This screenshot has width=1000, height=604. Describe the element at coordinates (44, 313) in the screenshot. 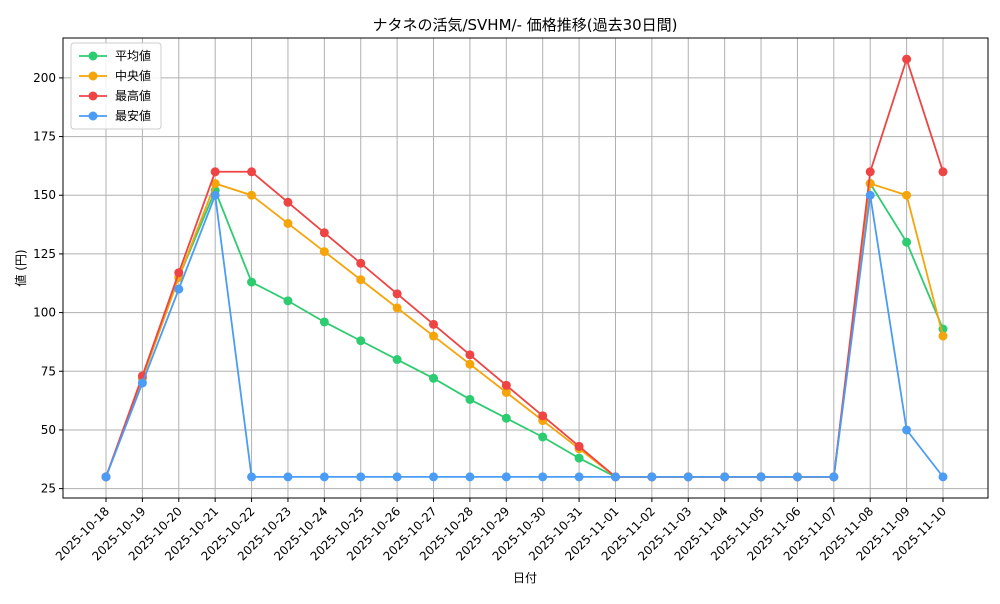

I see `y-tick-label: 100` at that location.